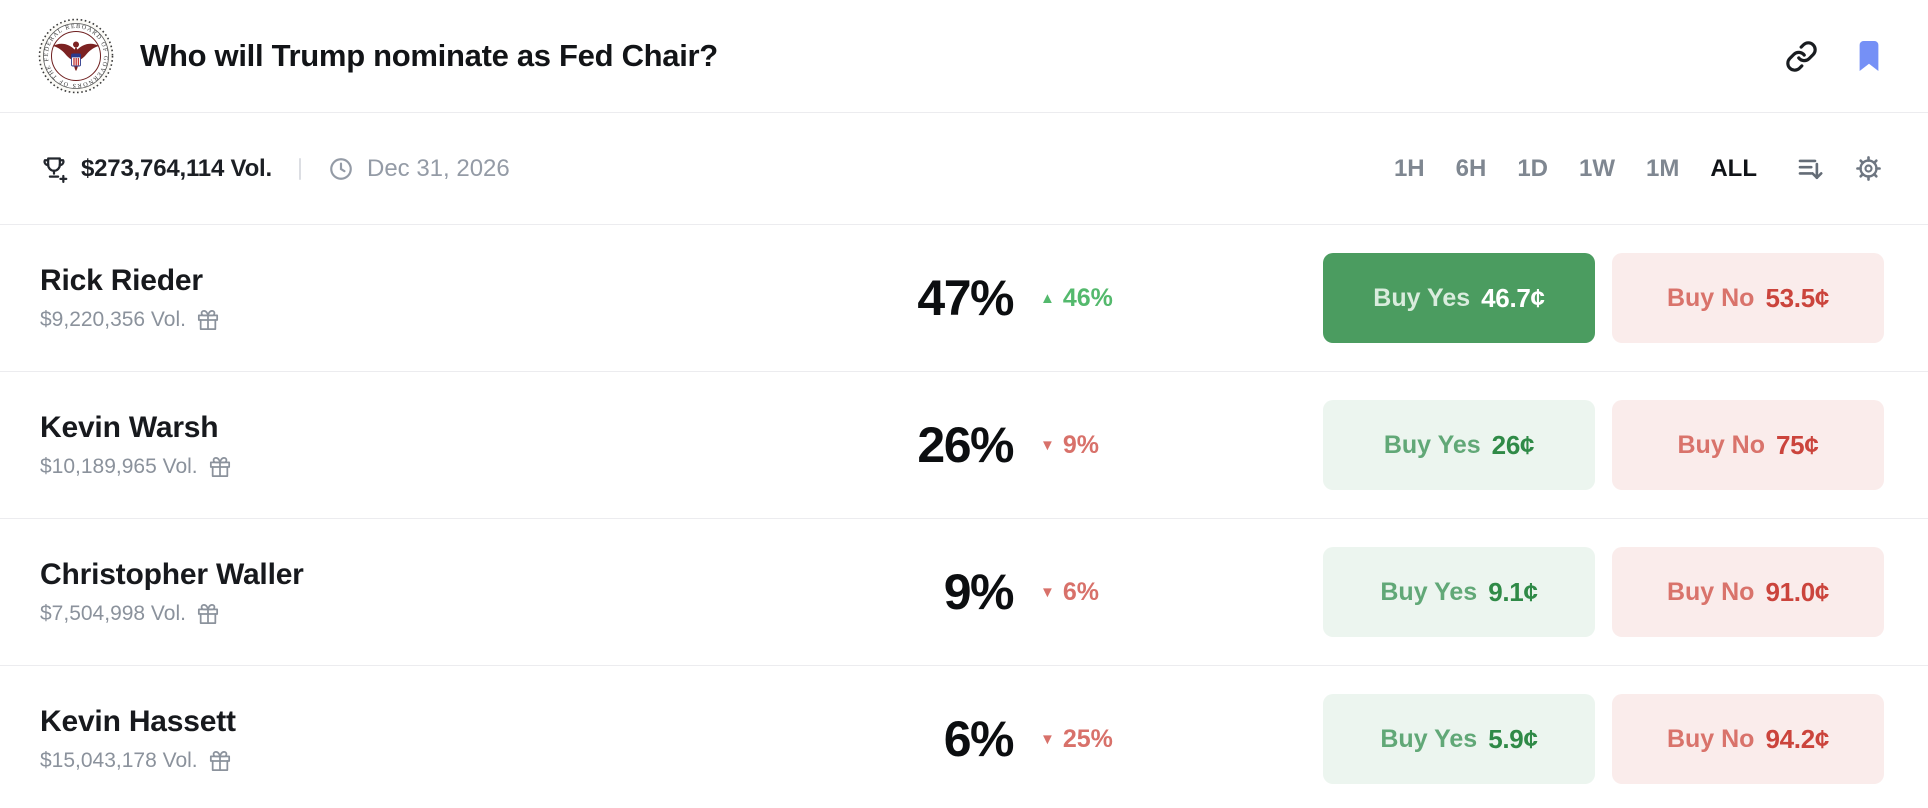 This screenshot has height=808, width=1928. I want to click on copy-link-button, so click(1801, 56).